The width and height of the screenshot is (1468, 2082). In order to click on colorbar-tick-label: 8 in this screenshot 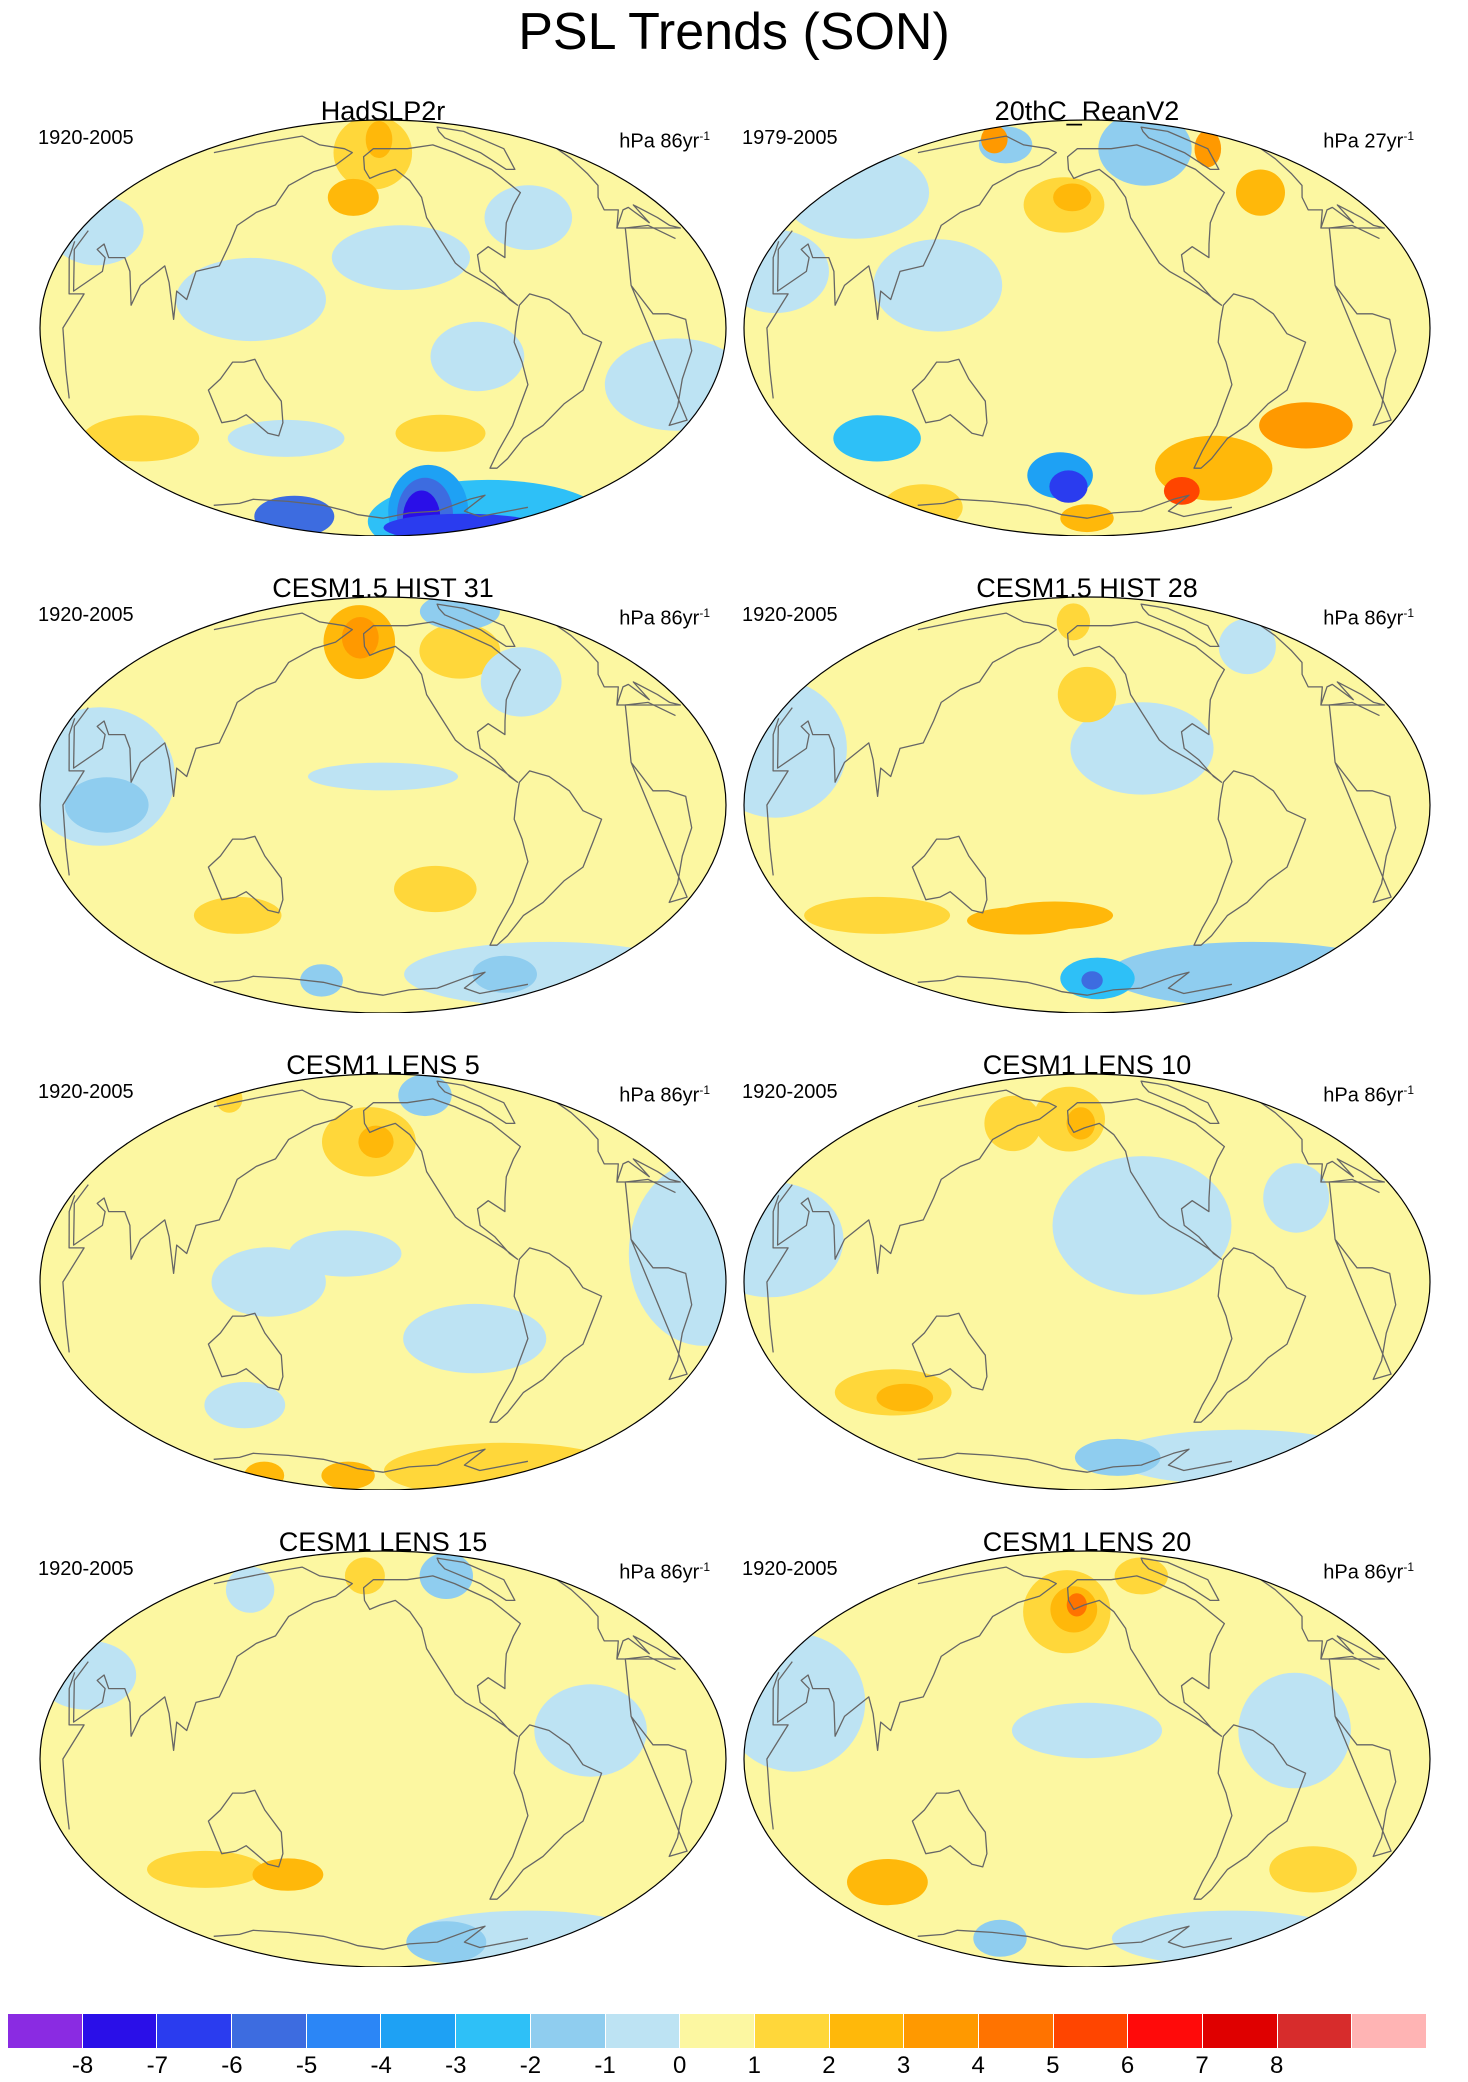, I will do `click(1277, 2065)`.